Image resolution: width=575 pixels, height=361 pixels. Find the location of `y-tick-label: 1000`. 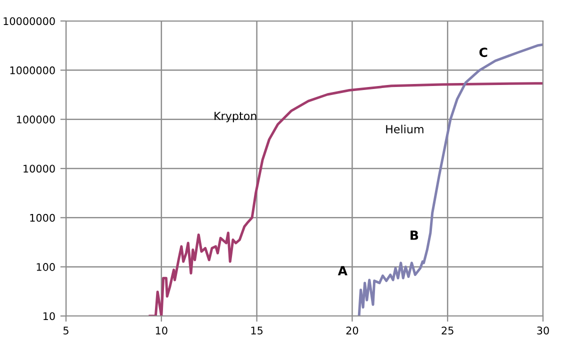

y-tick-label: 1000 is located at coordinates (42, 218).